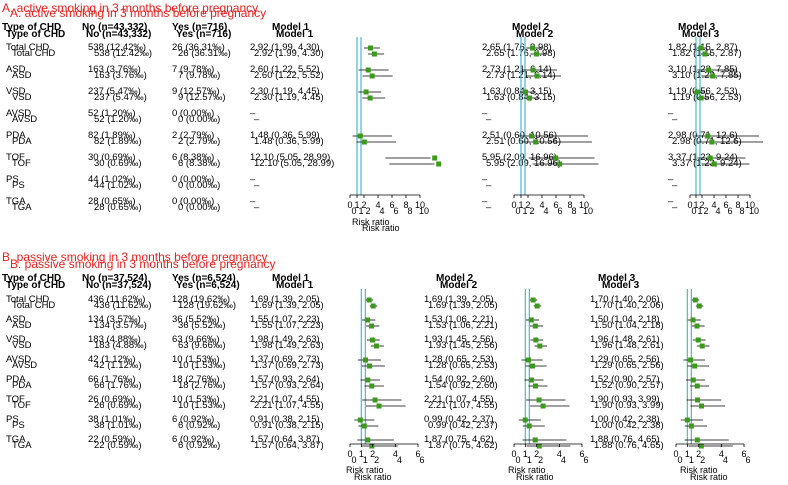 The image size is (788, 485). Describe the element at coordinates (193, 179) in the screenshot. I see `row-yes-count: 0 (0.00‰)` at that location.